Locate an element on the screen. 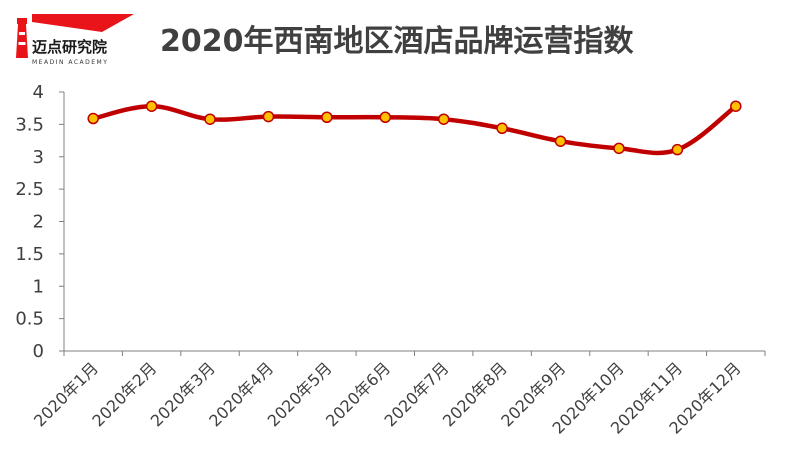  series is located at coordinates (414, 128).